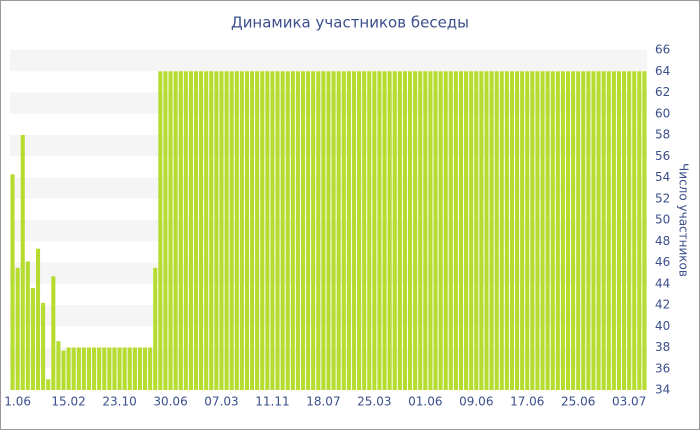 This screenshot has width=700, height=430. Describe the element at coordinates (425, 402) in the screenshot. I see `x-tick-label: 01.06` at that location.